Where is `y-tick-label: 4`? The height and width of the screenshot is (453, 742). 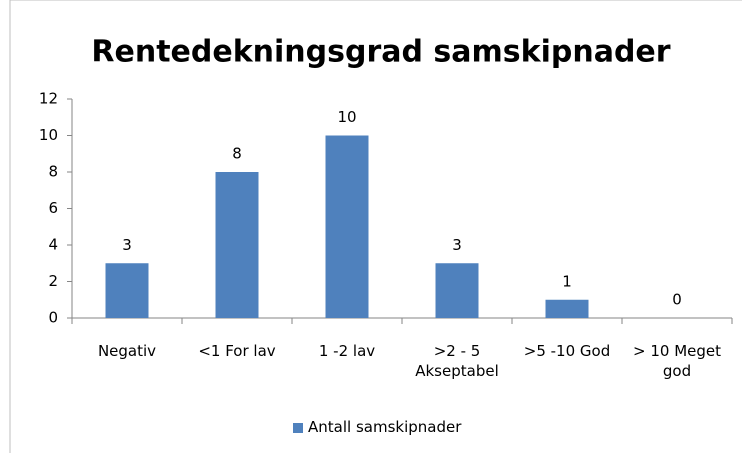 y-tick-label: 4 is located at coordinates (53, 245).